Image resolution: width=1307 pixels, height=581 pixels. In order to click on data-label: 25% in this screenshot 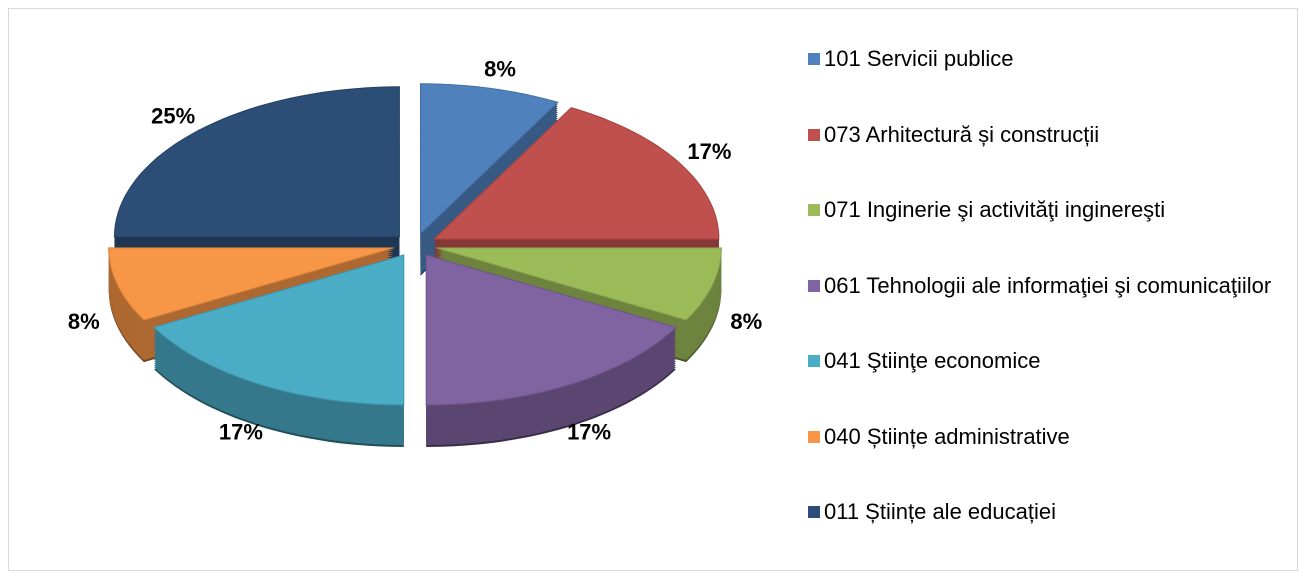, I will do `click(173, 116)`.